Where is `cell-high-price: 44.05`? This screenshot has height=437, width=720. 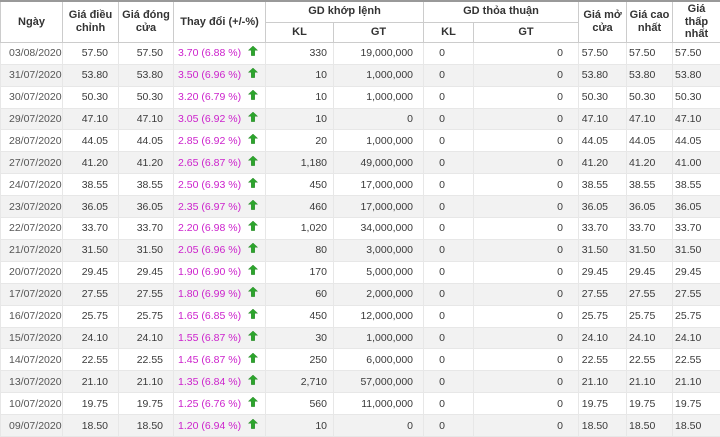 cell-high-price: 44.05 is located at coordinates (650, 141).